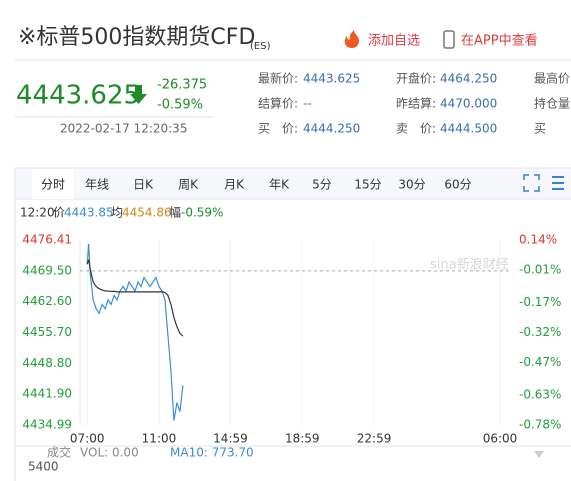  I want to click on stat-label: 买 价:, so click(278, 129).